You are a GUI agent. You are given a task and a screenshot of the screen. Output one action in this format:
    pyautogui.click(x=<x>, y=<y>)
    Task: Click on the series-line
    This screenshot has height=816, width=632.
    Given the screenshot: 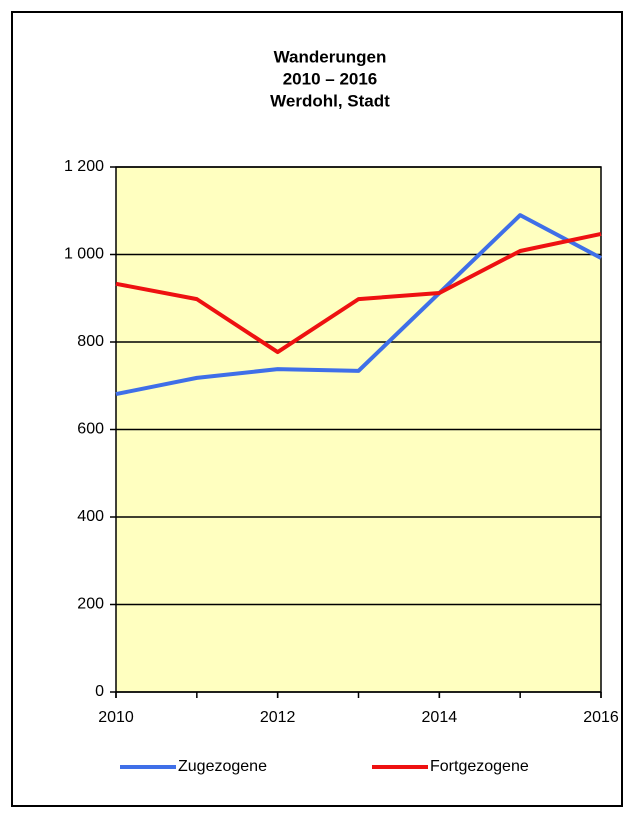 What is the action you would take?
    pyautogui.click(x=358, y=293)
    